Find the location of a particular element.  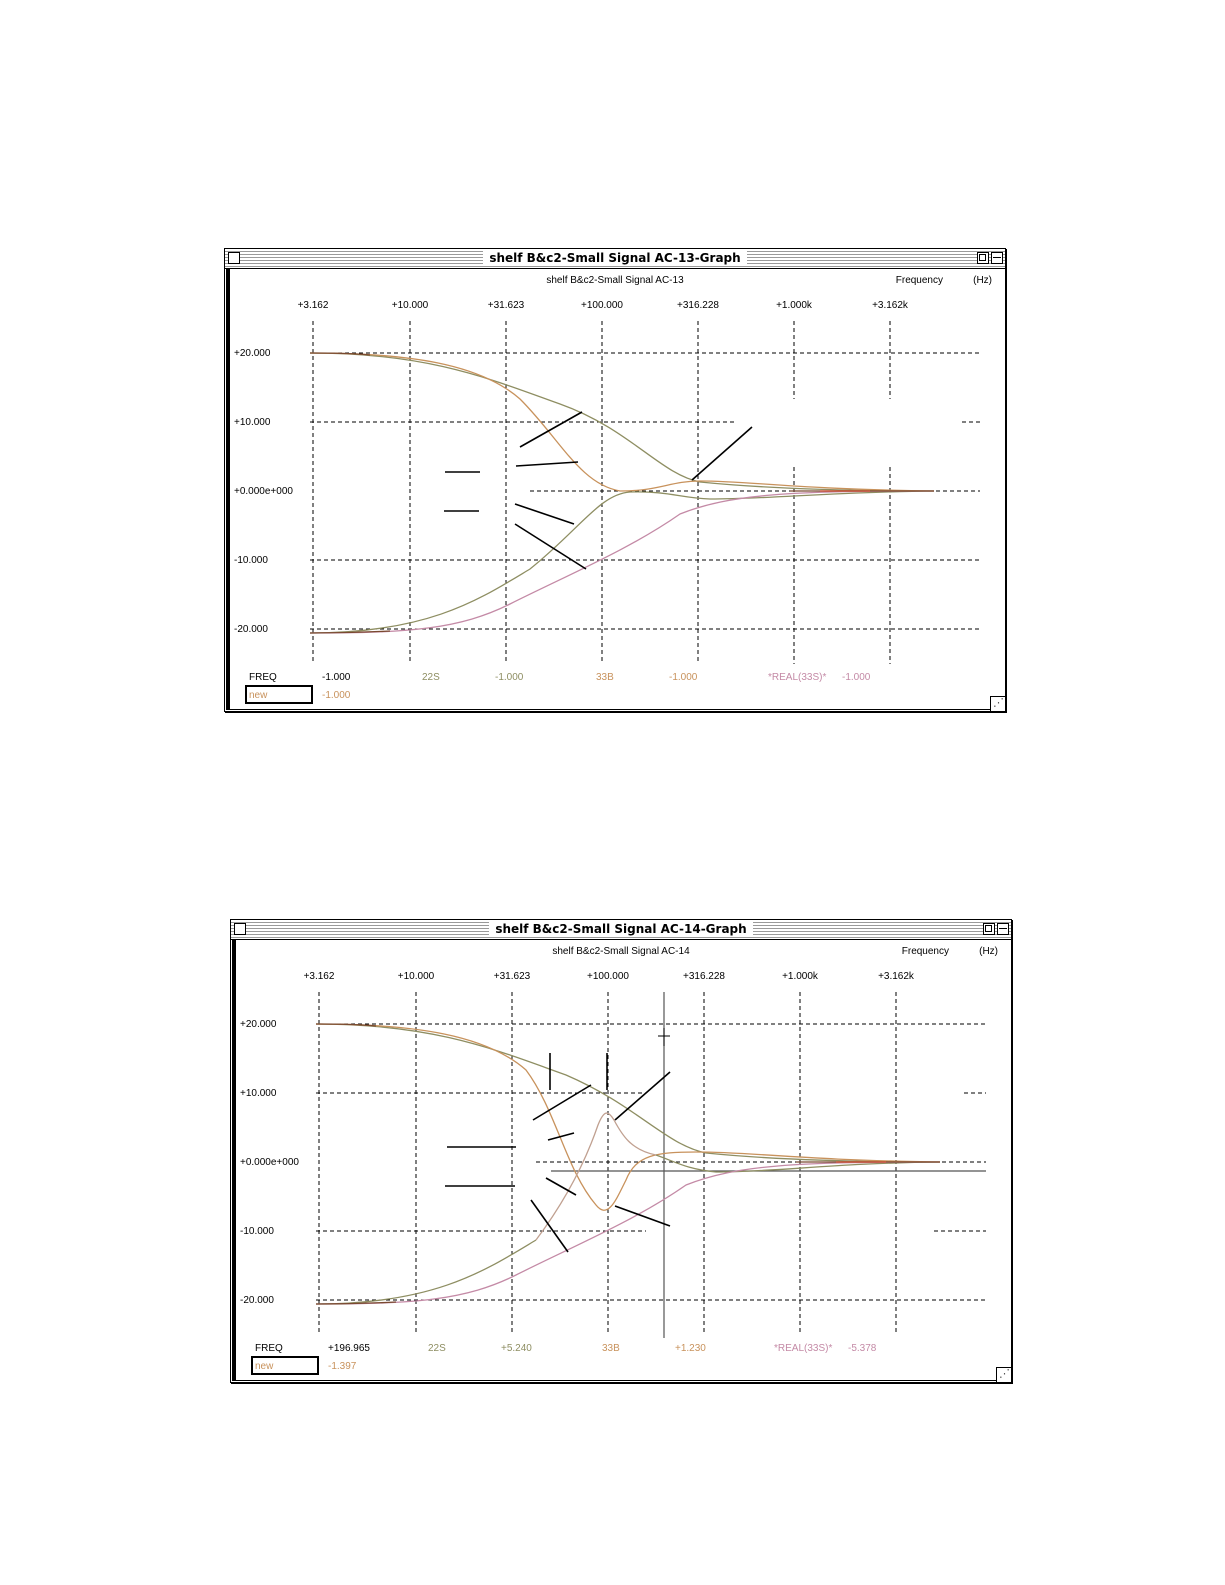

title-bar: shelf B&c2-Small Signal AC-14-Graph is located at coordinates (621, 930).